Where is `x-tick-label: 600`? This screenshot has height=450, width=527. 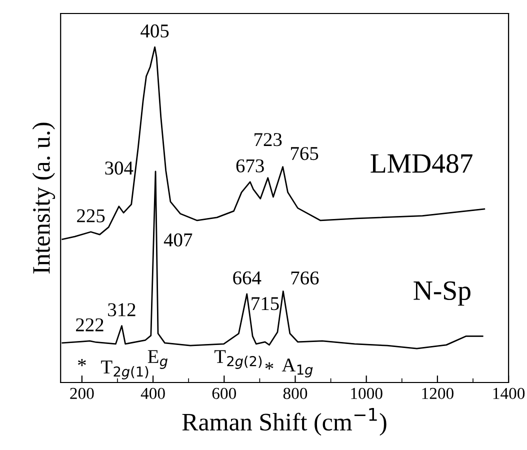 x-tick-label: 600 is located at coordinates (224, 394).